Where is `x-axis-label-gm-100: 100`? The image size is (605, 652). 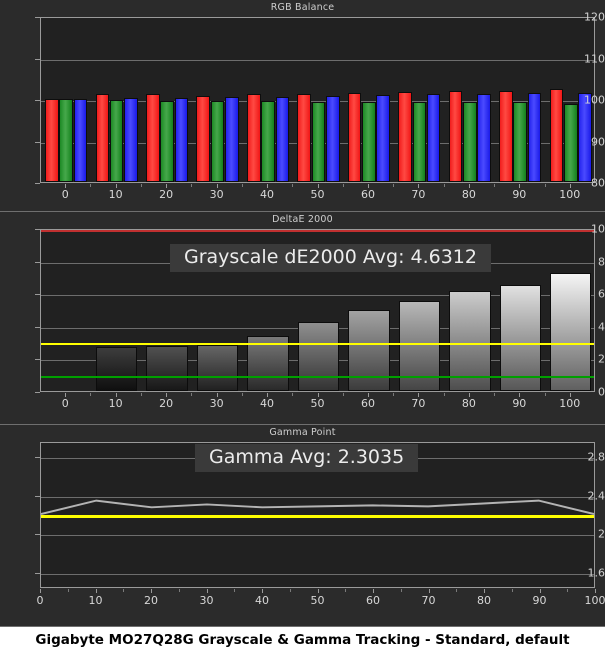 x-axis-label-gm-100: 100 is located at coordinates (594, 600).